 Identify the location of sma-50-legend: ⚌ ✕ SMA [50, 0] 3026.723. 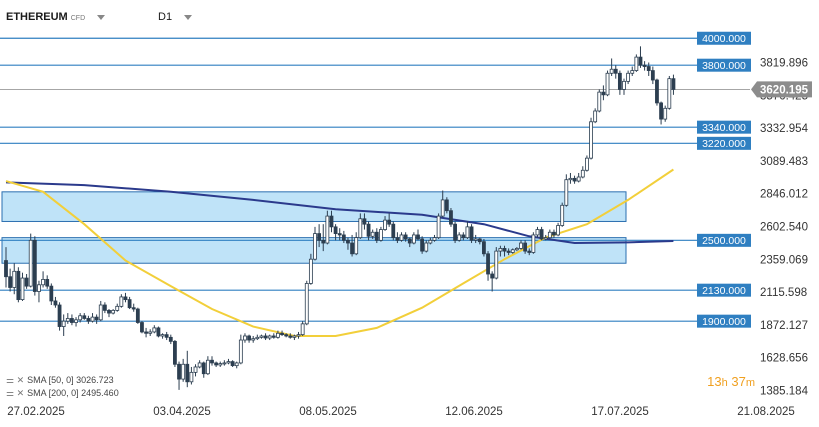
(60, 380).